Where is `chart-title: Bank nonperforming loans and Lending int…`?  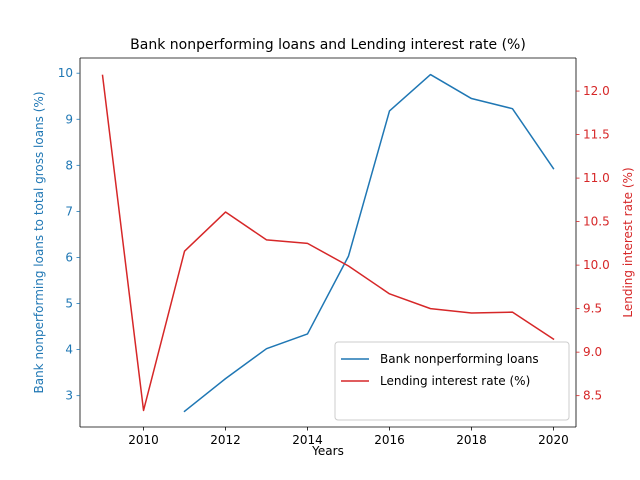
chart-title: Bank nonperforming loans and Lending int… is located at coordinates (328, 45).